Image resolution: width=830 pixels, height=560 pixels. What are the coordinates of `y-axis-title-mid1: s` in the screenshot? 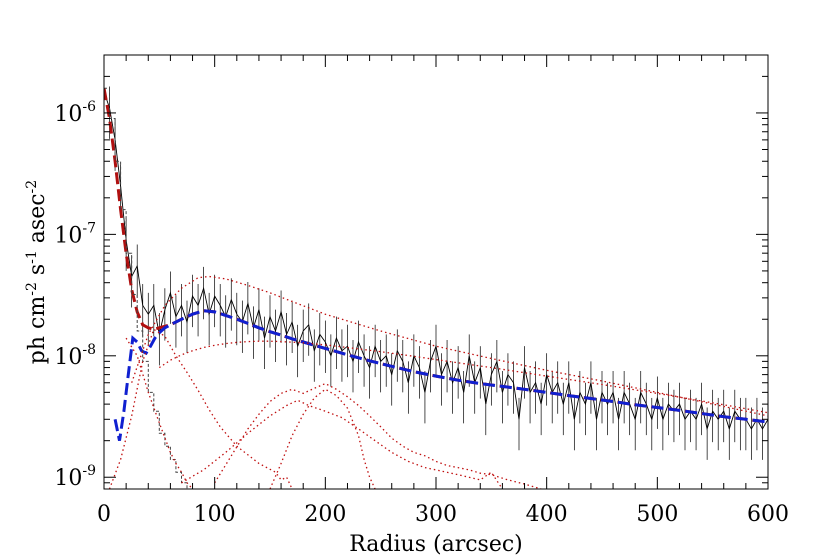 It's located at (37, 273).